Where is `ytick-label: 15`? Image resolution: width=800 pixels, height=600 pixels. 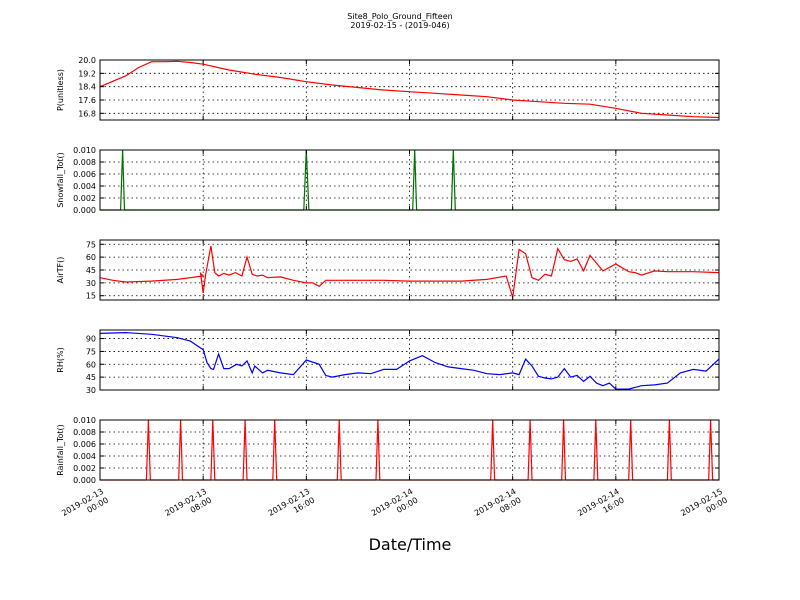 ytick-label: 15 is located at coordinates (91, 296).